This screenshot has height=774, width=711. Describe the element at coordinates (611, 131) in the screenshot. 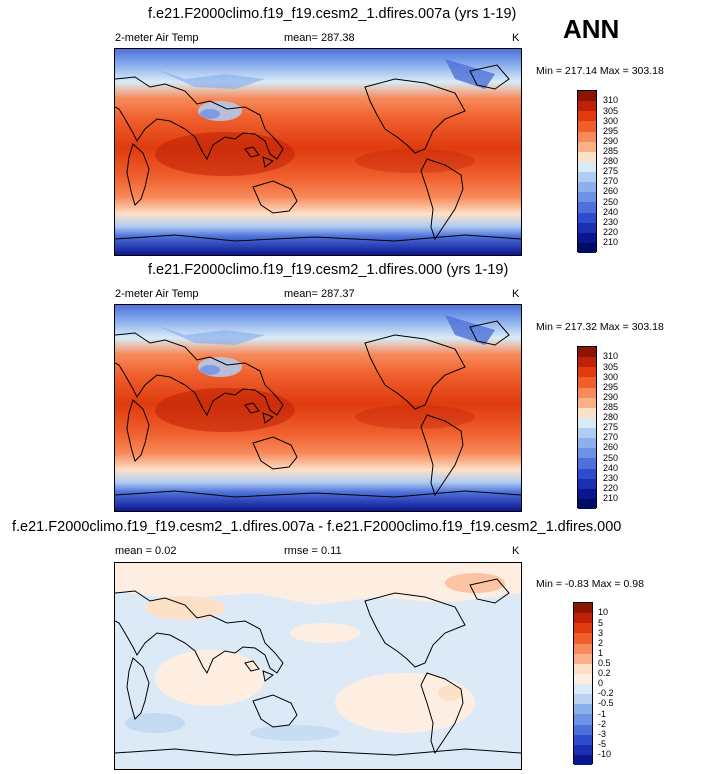

I see `panel-1-tick: 295` at that location.